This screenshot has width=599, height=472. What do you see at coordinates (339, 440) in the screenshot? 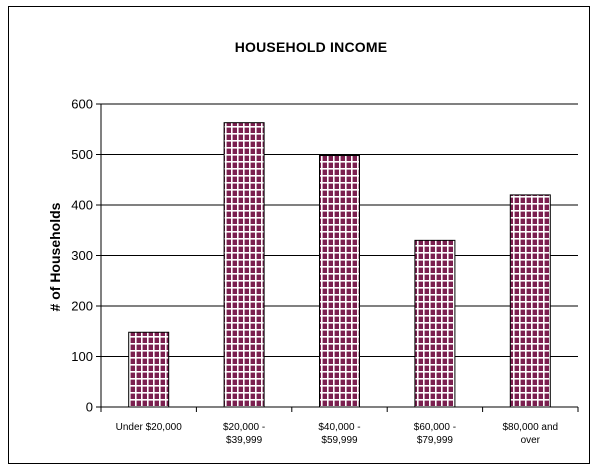
I see `x-tick-label: $59,999` at bounding box center [339, 440].